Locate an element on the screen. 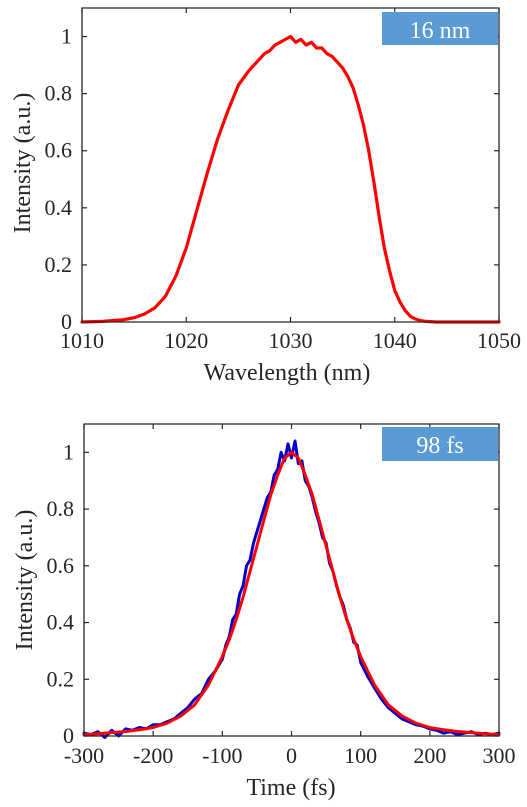  spectrum-x-axis-title: Wavelength (nm) is located at coordinates (287, 373).